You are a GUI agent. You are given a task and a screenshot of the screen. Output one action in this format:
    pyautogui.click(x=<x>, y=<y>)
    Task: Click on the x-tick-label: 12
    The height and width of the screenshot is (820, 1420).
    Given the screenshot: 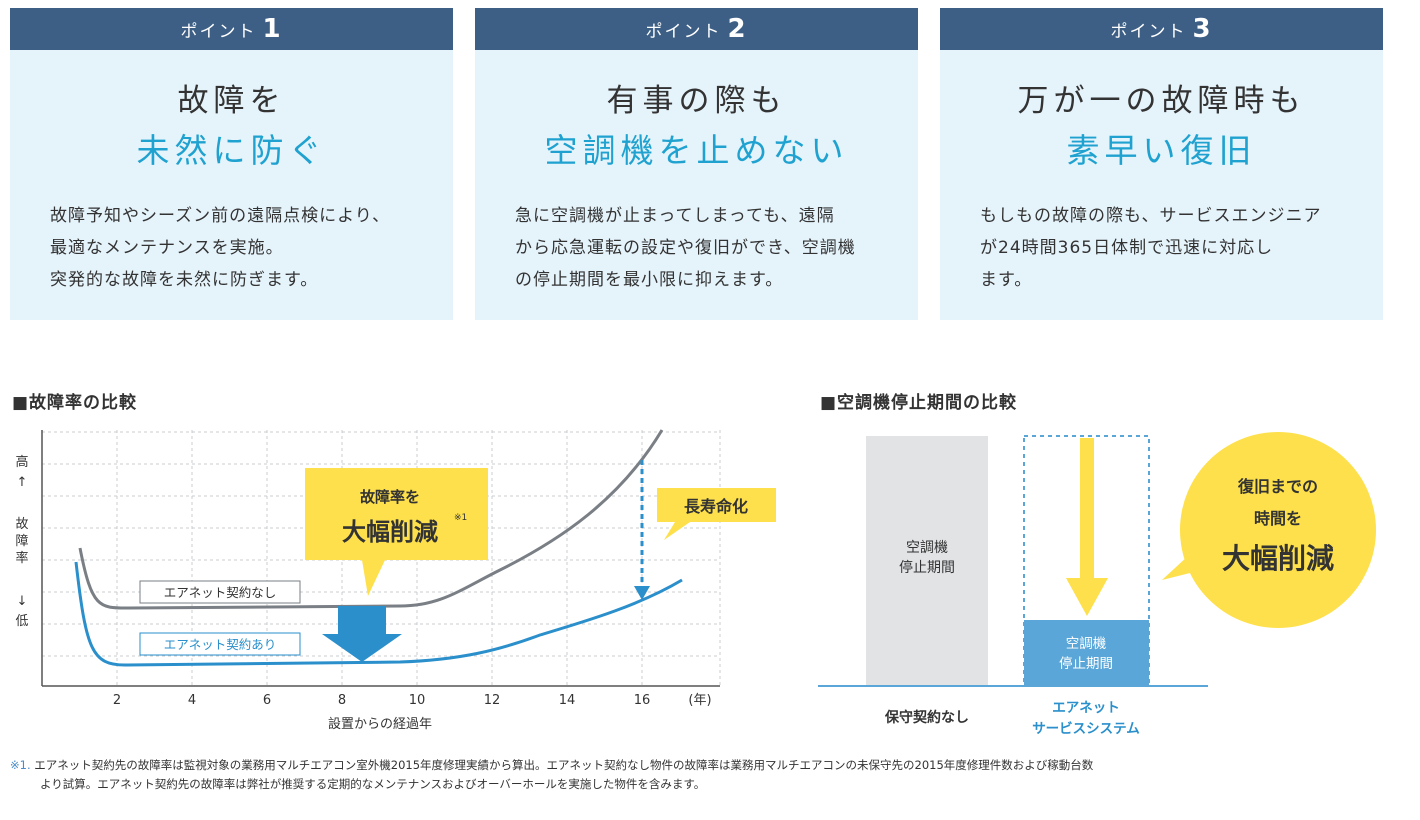 What is the action you would take?
    pyautogui.click(x=492, y=700)
    